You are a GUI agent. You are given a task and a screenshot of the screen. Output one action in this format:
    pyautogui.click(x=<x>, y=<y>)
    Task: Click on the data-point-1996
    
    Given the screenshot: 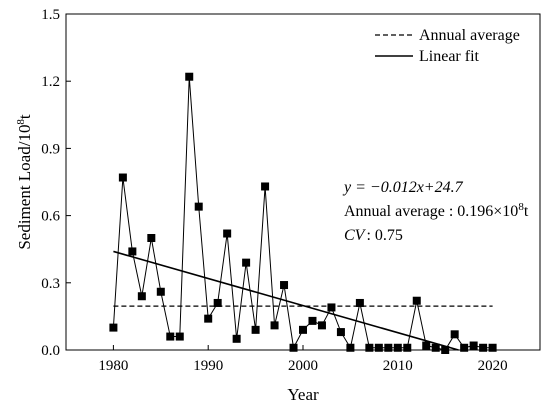 What is the action you would take?
    pyautogui.click(x=265, y=186)
    